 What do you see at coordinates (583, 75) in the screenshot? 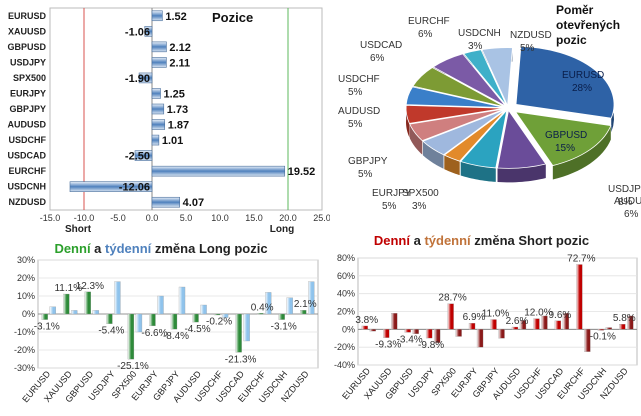
I see `pie-label: EURUSD` at bounding box center [583, 75].